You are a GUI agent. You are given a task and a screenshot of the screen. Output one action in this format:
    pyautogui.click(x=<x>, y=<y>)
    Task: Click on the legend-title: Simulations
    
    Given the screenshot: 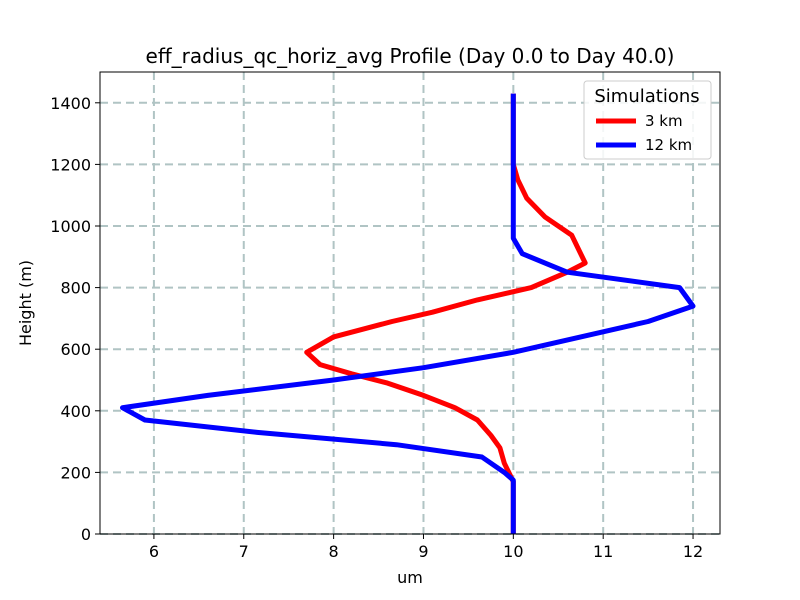 What is the action you would take?
    pyautogui.click(x=646, y=96)
    